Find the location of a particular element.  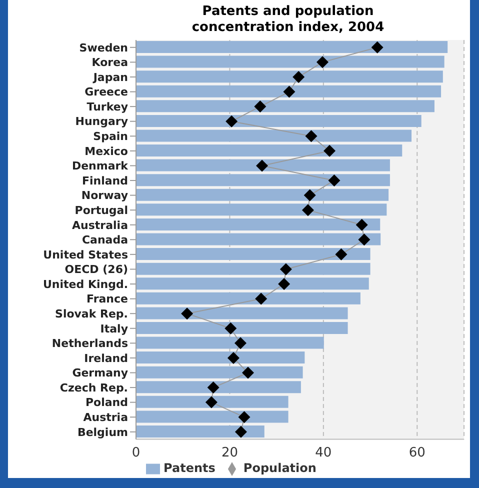

y-tick-label: Greece is located at coordinates (106, 92).